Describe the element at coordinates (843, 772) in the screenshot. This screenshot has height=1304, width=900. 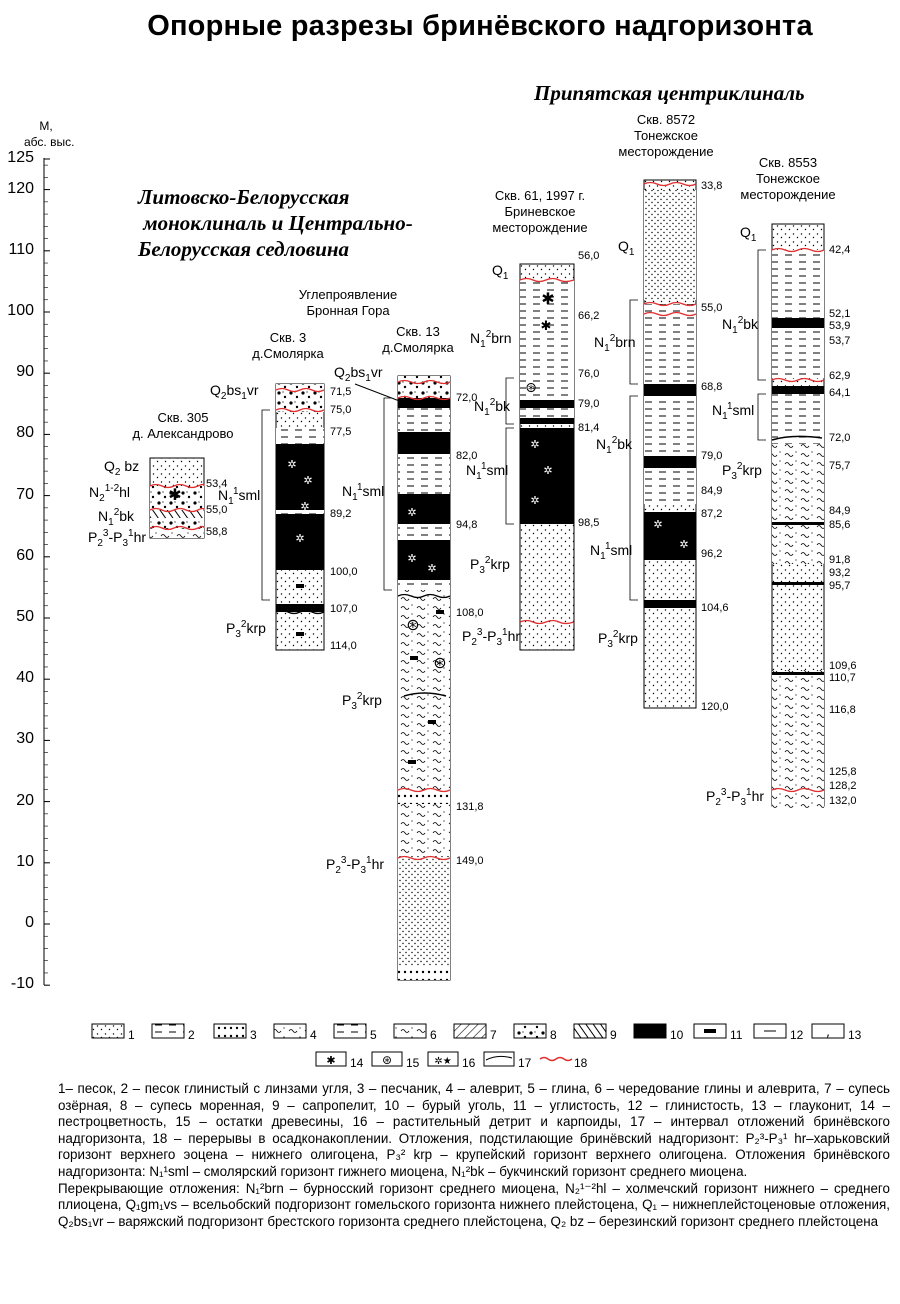
I see `depth-label: 125,8` at that location.